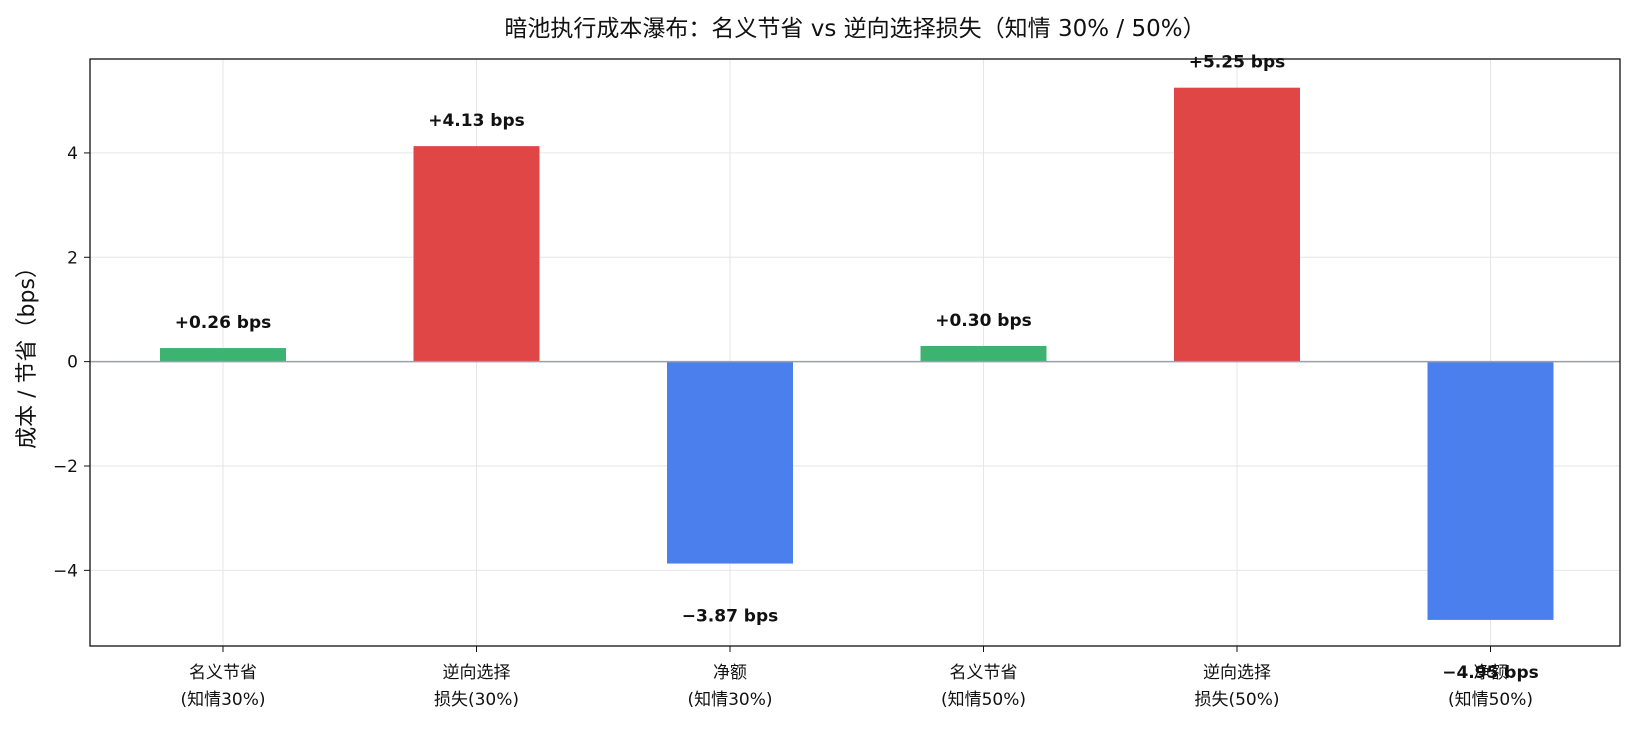 Image resolution: width=1635 pixels, height=735 pixels. Describe the element at coordinates (1237, 63) in the screenshot. I see `value-label: +5.25 bps` at that location.